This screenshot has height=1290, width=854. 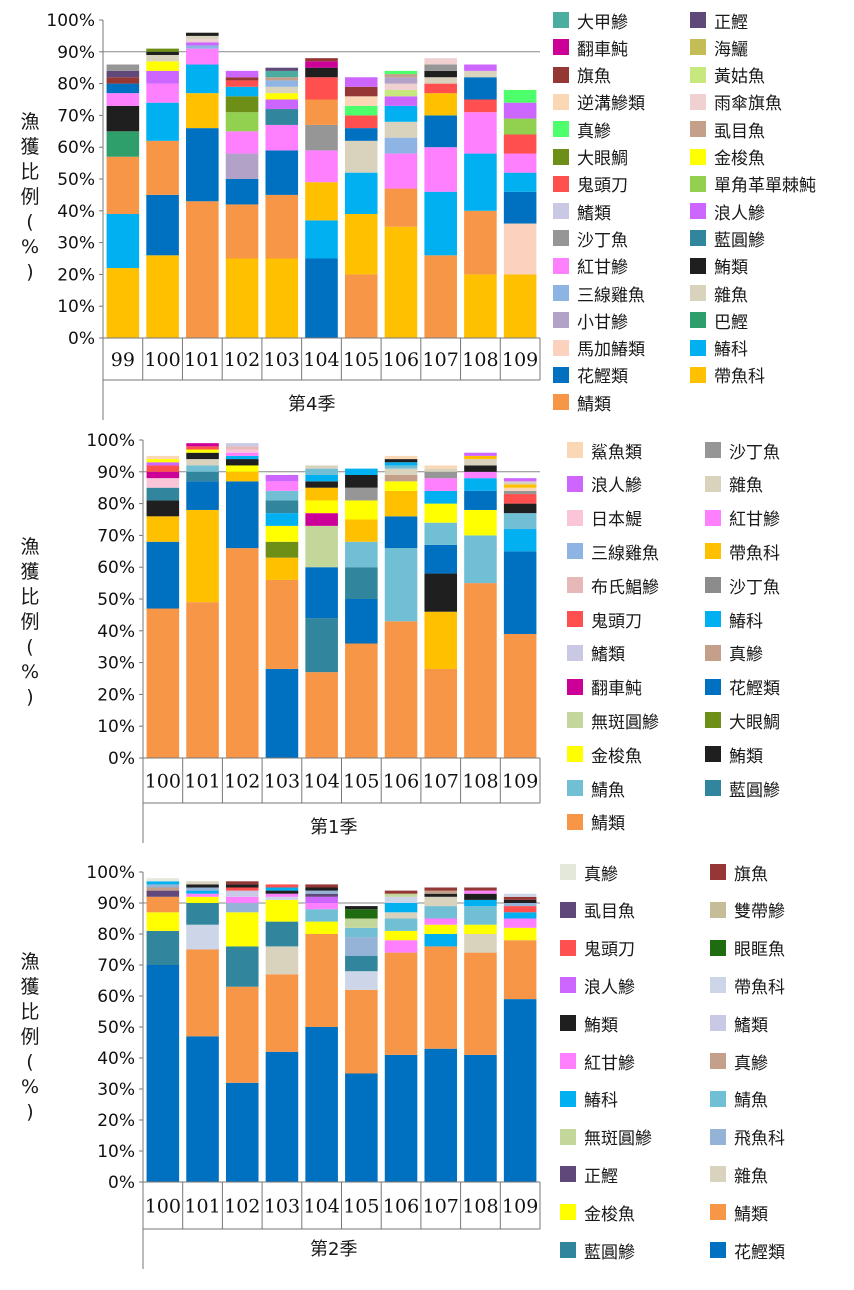 What do you see at coordinates (751, 1214) in the screenshot?
I see `legend-label: 鯖類` at bounding box center [751, 1214].